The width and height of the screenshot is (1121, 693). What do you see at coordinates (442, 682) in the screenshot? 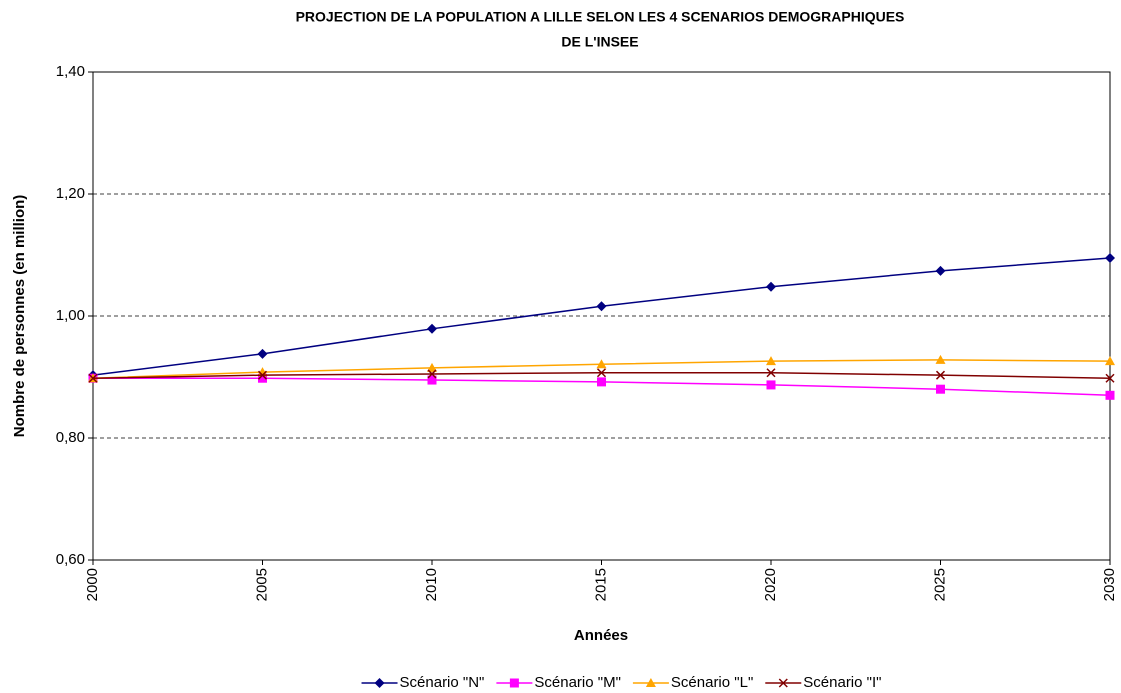
I see `legend-label: Scénario "N"` at bounding box center [442, 682].